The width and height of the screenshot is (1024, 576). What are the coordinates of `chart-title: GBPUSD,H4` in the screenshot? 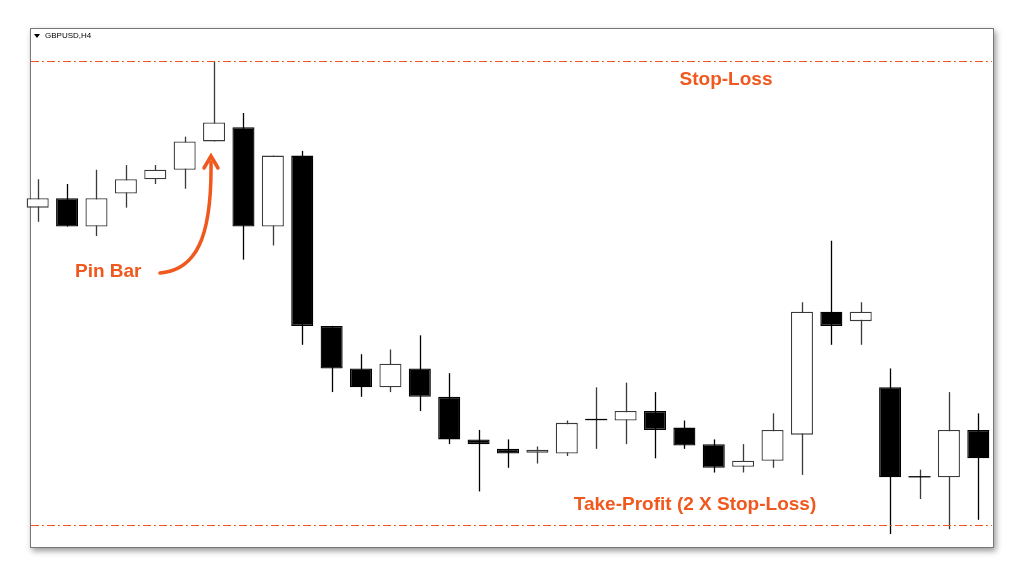 It's located at (68, 35).